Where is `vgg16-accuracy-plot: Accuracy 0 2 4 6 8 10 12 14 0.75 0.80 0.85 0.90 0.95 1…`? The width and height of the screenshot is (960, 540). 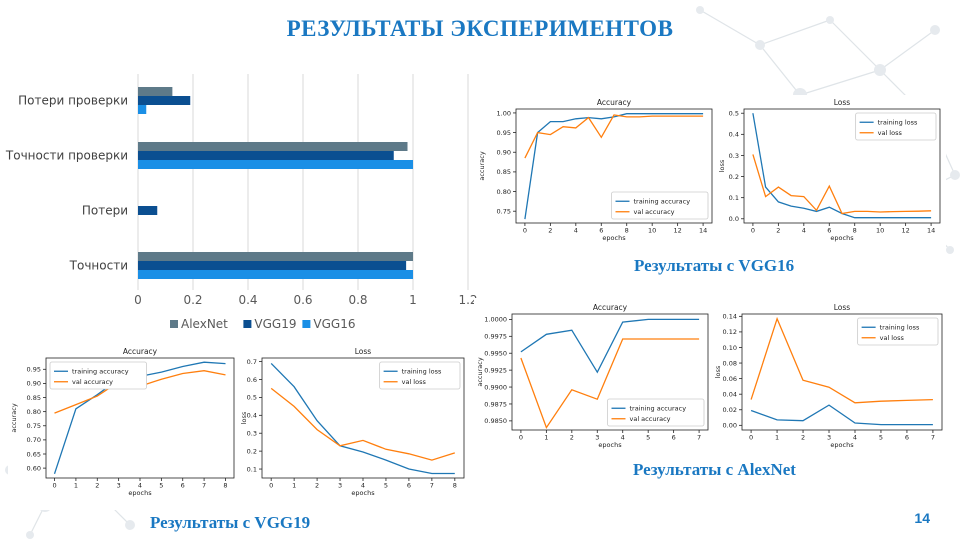 vgg16-accuracy-plot: Accuracy 0 2 4 6 8 10 12 14 0.75 0.80 0.85 0.90 0.95 1… is located at coordinates (596, 174).